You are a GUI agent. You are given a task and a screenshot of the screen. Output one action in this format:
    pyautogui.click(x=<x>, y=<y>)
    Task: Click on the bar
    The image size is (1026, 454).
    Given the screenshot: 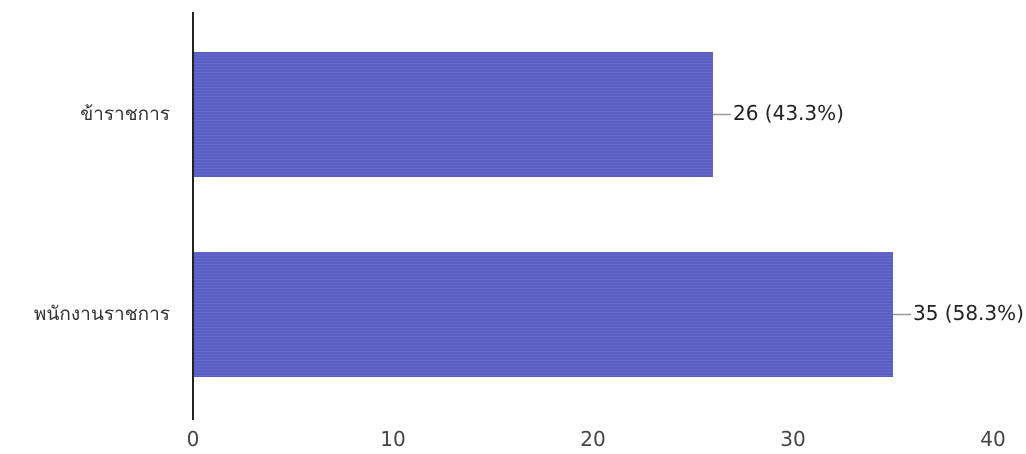 What is the action you would take?
    pyautogui.click(x=453, y=114)
    